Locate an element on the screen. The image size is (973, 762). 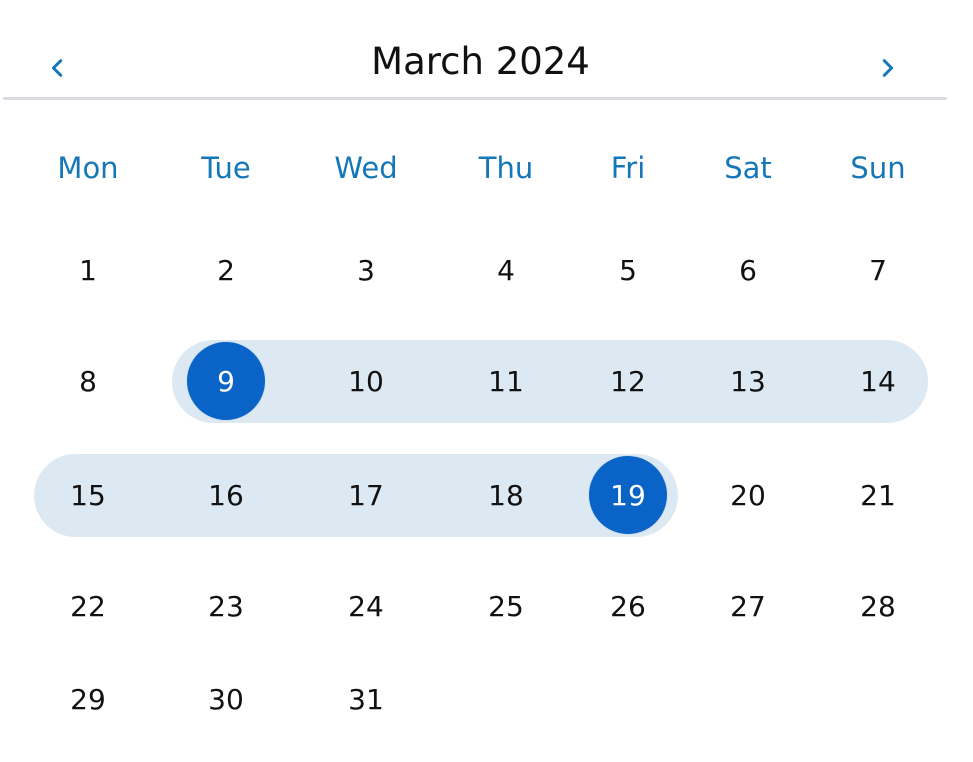
weekday-fri: Fri is located at coordinates (628, 168).